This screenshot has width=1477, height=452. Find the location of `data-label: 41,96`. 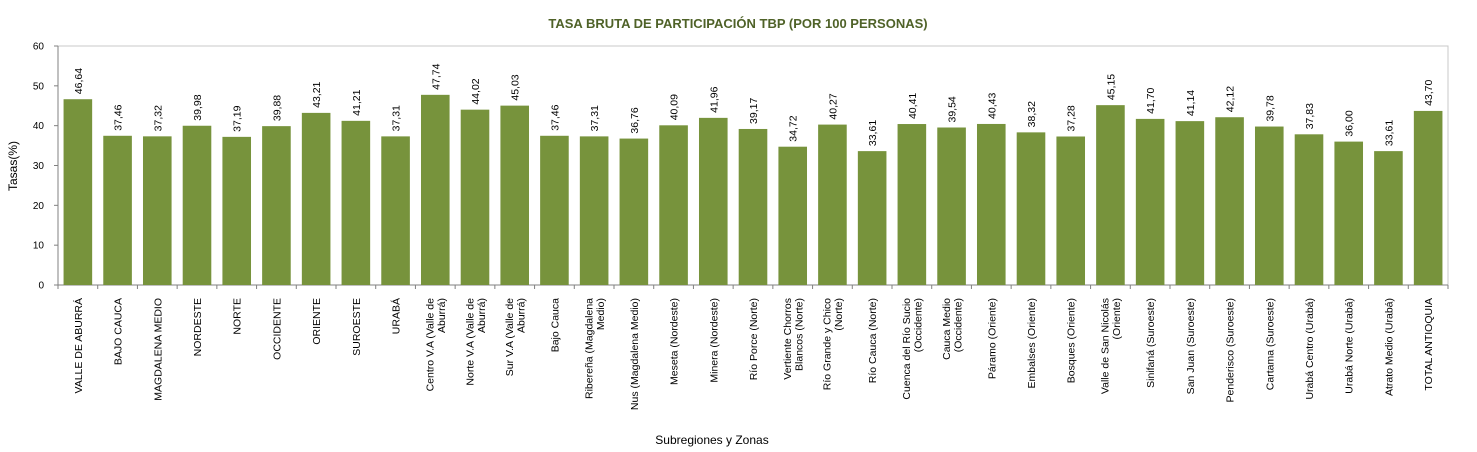

data-label: 41,96 is located at coordinates (714, 99).